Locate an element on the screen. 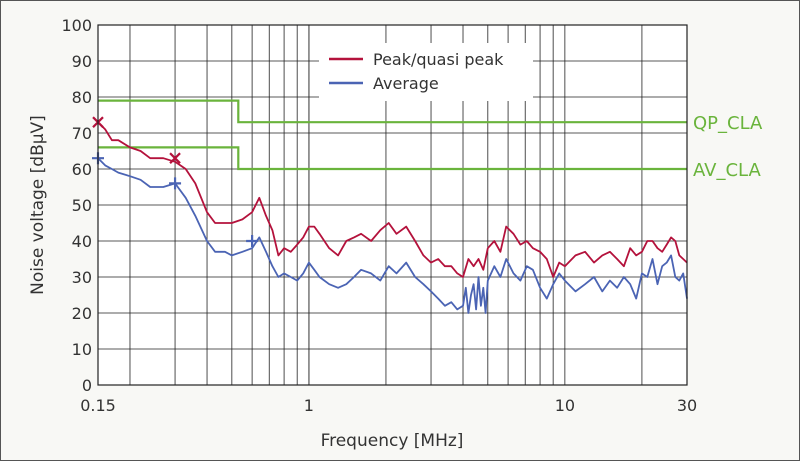  y-tick-label-7: 70 is located at coordinates (82, 133).